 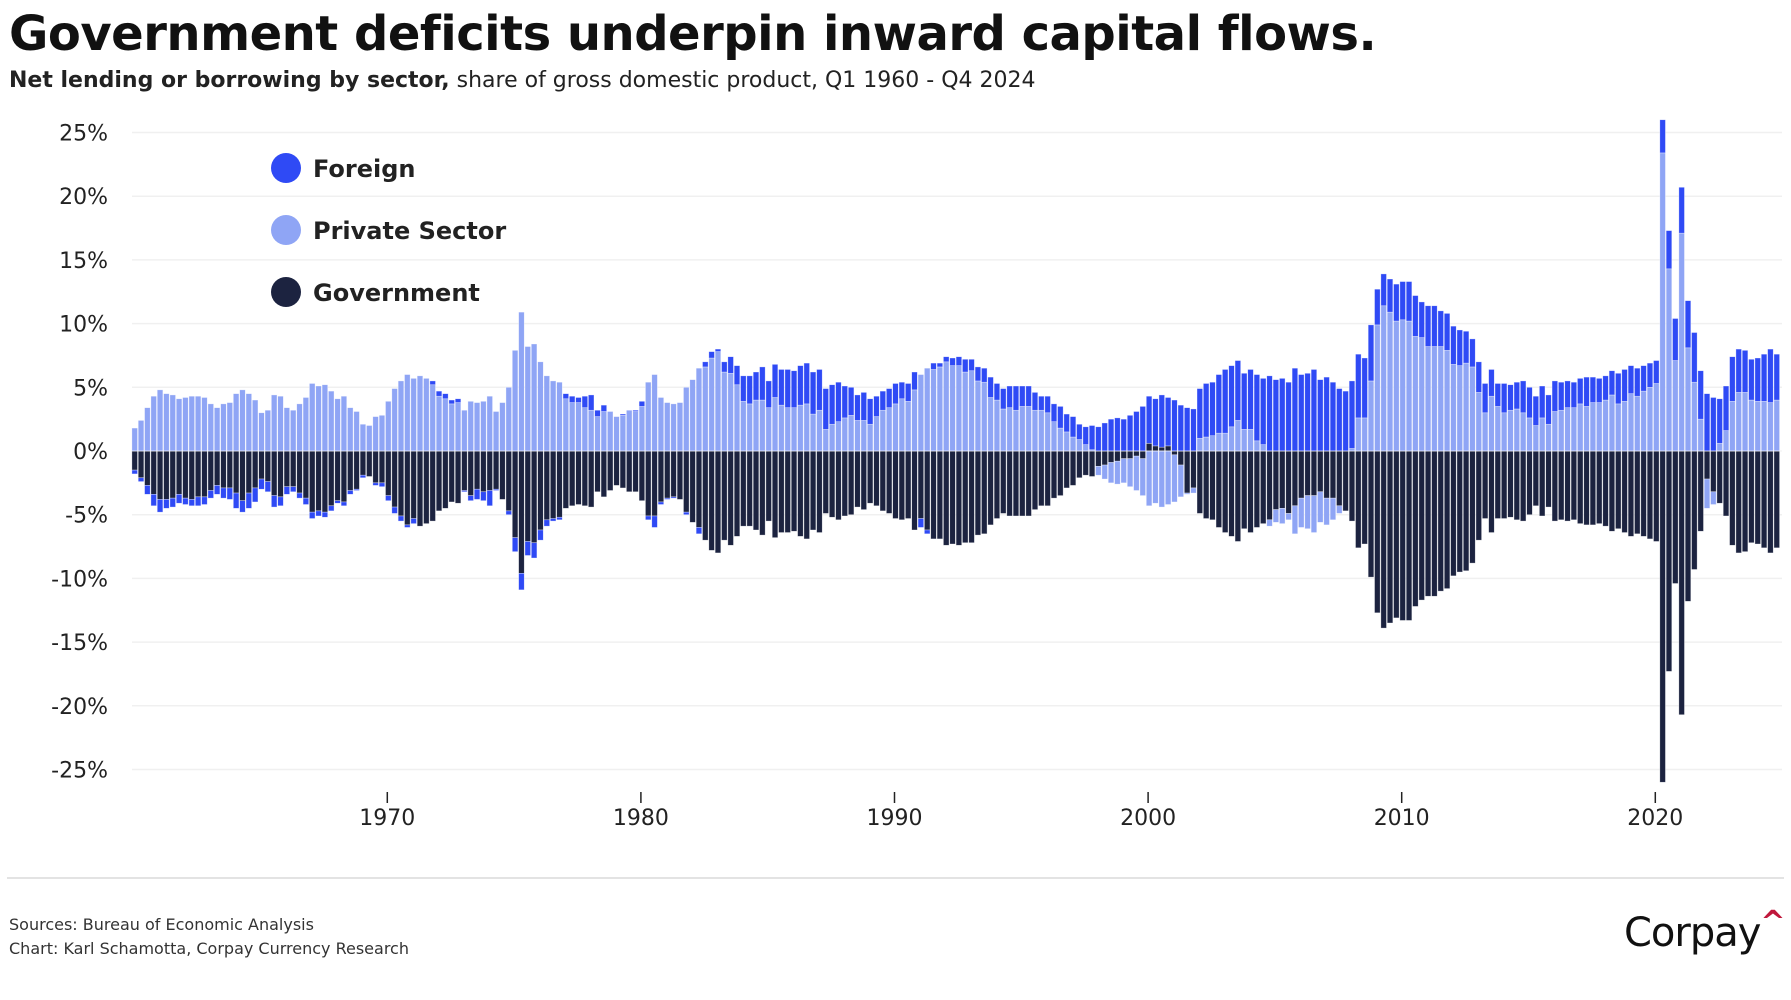 What do you see at coordinates (83, 134) in the screenshot?
I see `y-tick-label: 25%` at bounding box center [83, 134].